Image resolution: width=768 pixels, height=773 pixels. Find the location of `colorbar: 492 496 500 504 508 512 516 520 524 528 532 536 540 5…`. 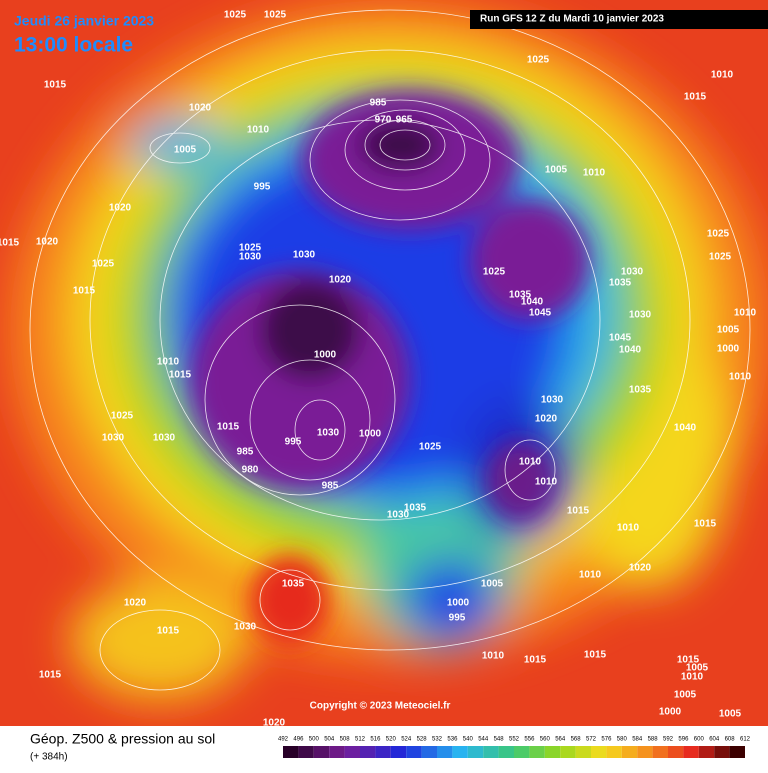

colorbar: 492 496 500 504 508 512 516 520 524 528 532 536 540 5… is located at coordinates (514, 747).